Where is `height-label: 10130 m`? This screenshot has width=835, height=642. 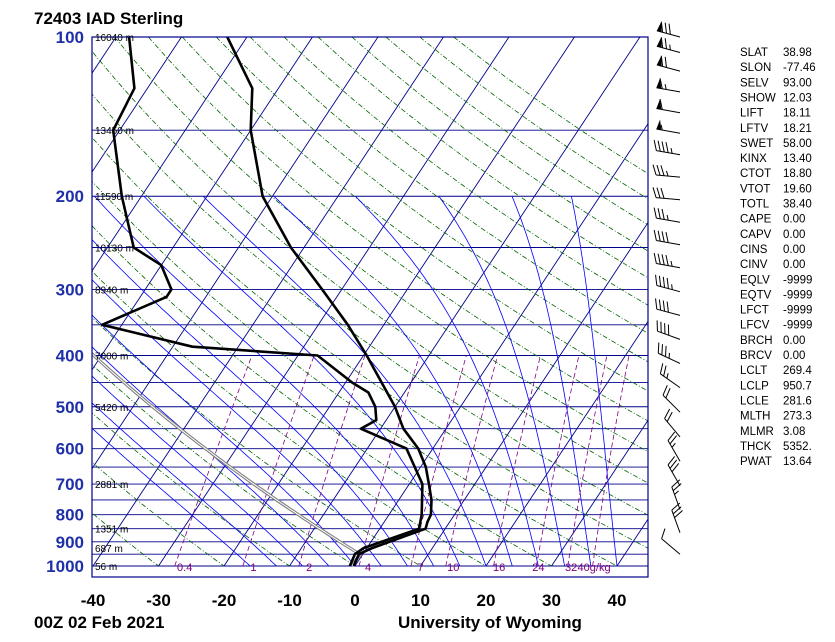
height-label: 10130 m is located at coordinates (114, 249).